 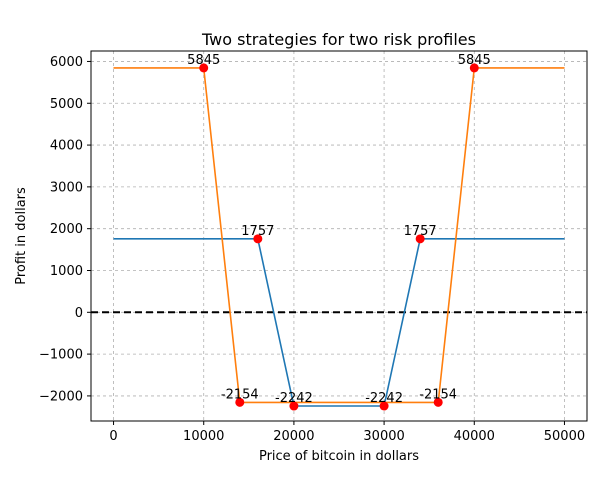 I want to click on y-tick-label: 4000, so click(x=66, y=146).